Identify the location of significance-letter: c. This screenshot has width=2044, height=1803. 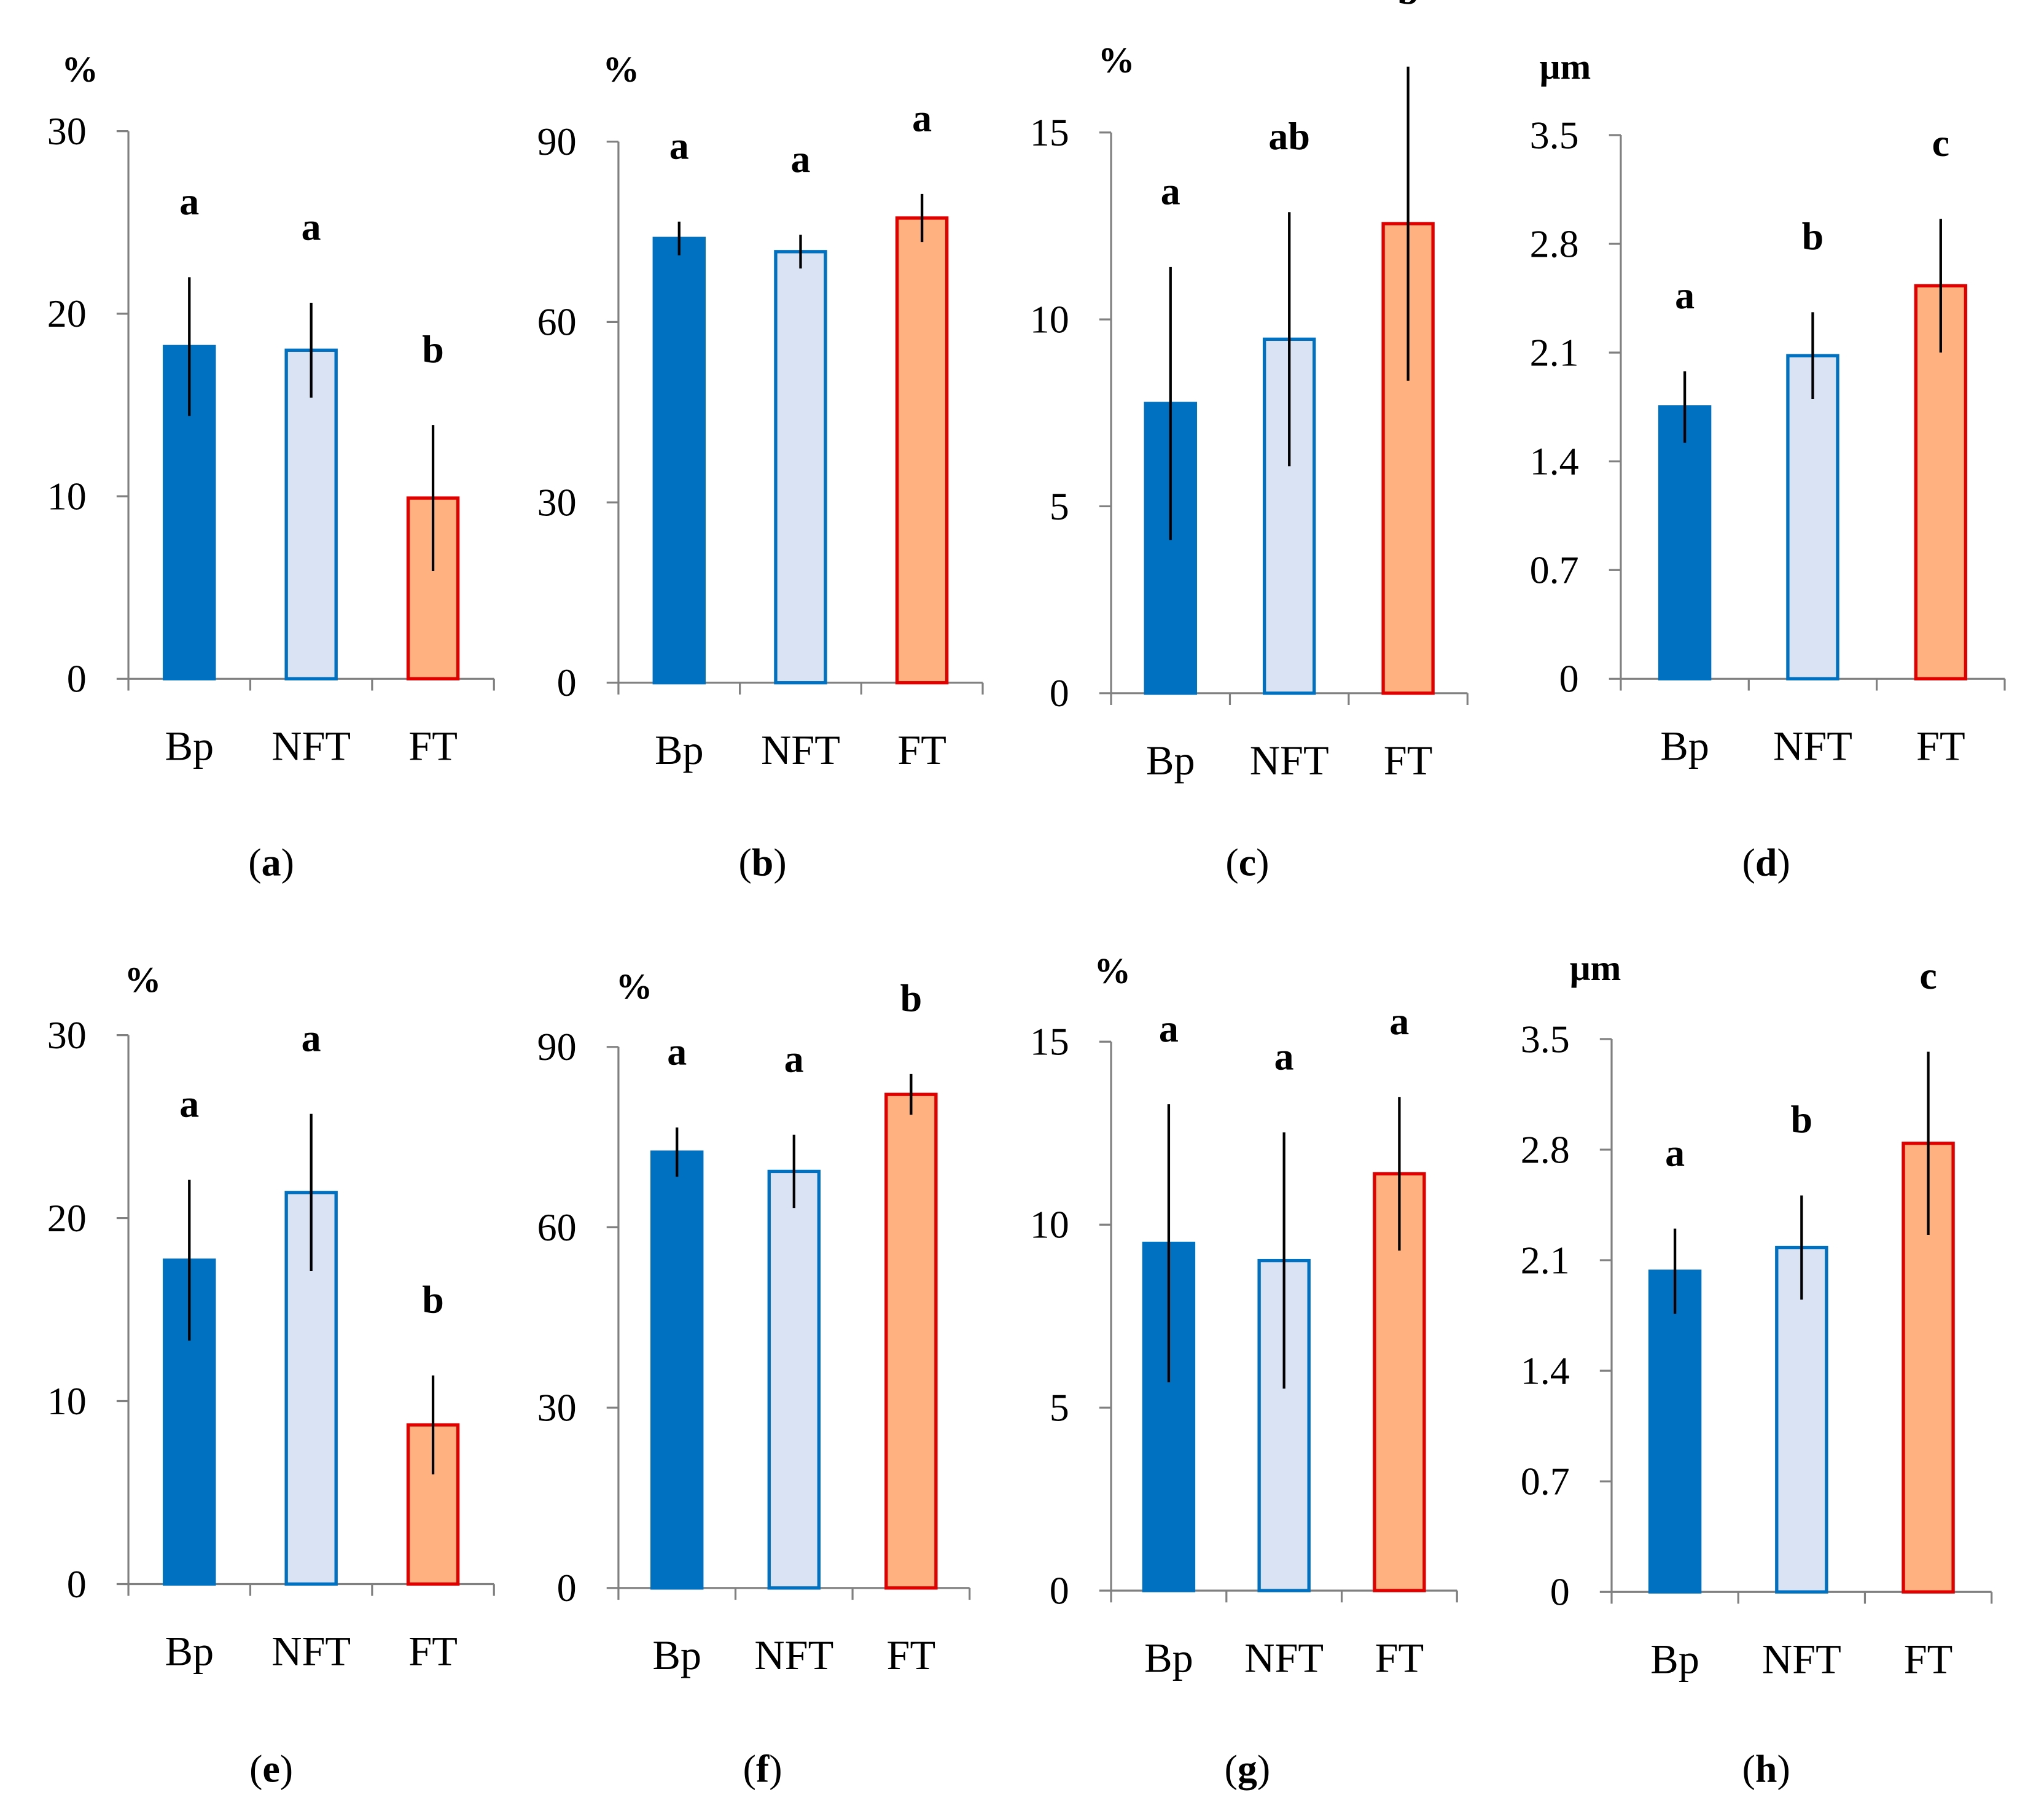
(1928, 975).